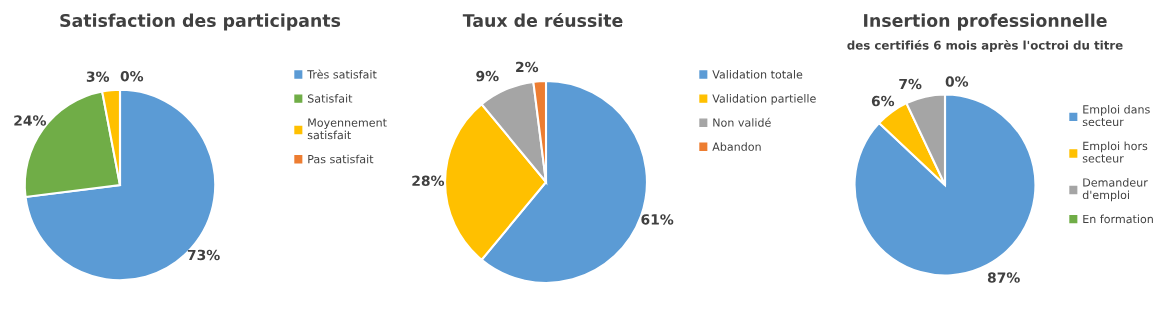 The height and width of the screenshot is (324, 1173). What do you see at coordinates (487, 76) in the screenshot?
I see `data-label: 9%` at bounding box center [487, 76].